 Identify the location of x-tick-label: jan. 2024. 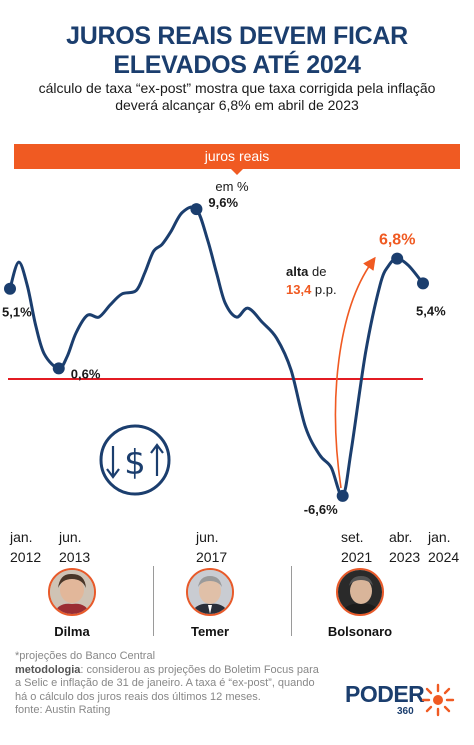
(443, 547).